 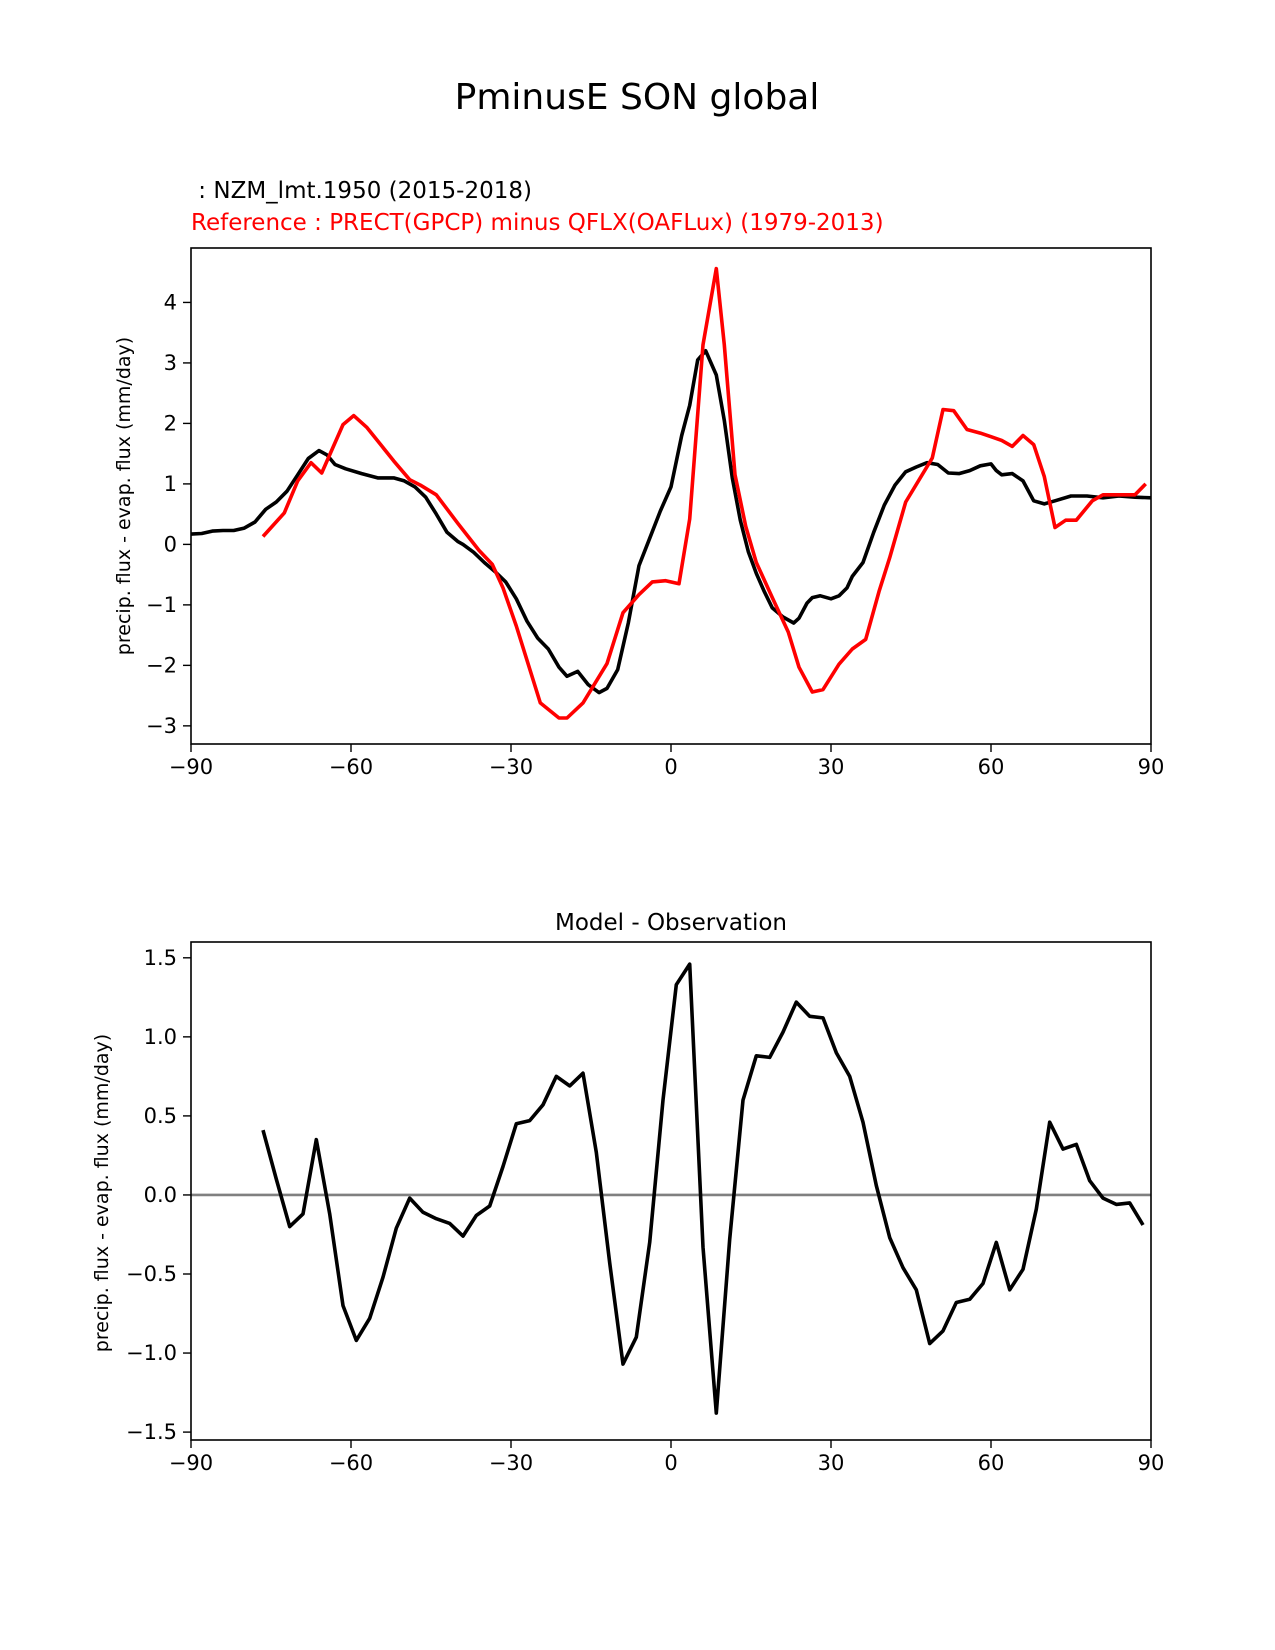 What do you see at coordinates (170, 363) in the screenshot?
I see `top-ytick-label: 3` at bounding box center [170, 363].